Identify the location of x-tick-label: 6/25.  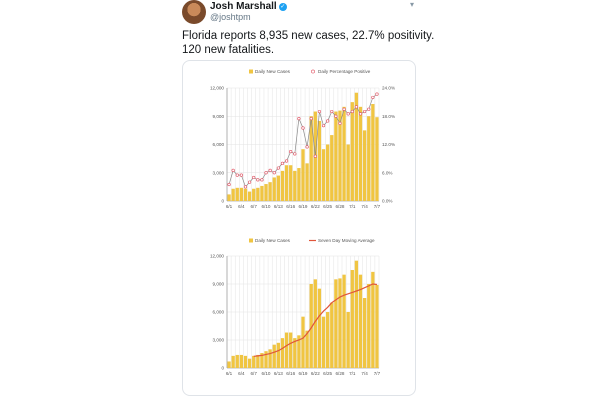
(327, 206).